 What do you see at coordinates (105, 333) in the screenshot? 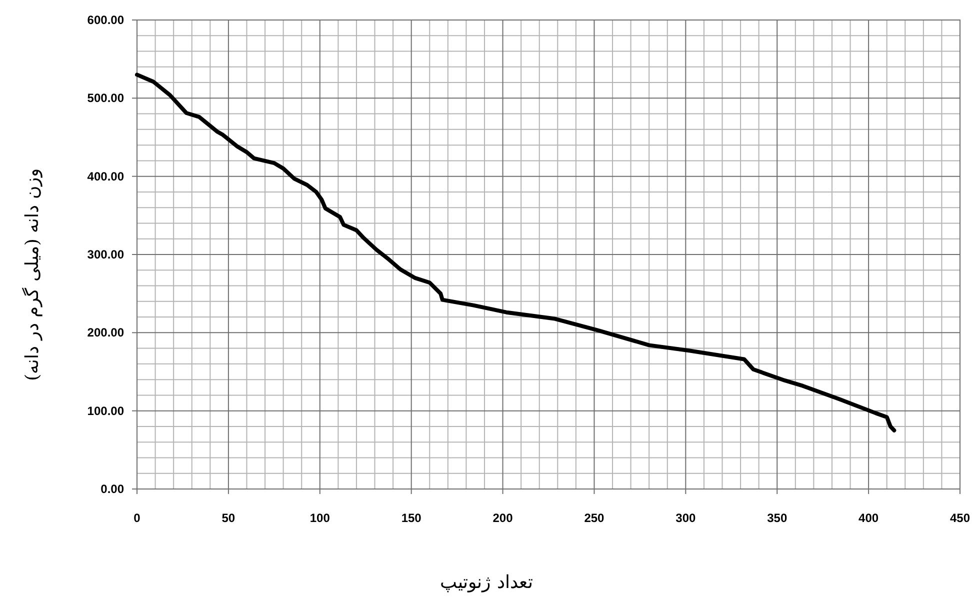
I see `y-tick-label: 200.00` at bounding box center [105, 333].